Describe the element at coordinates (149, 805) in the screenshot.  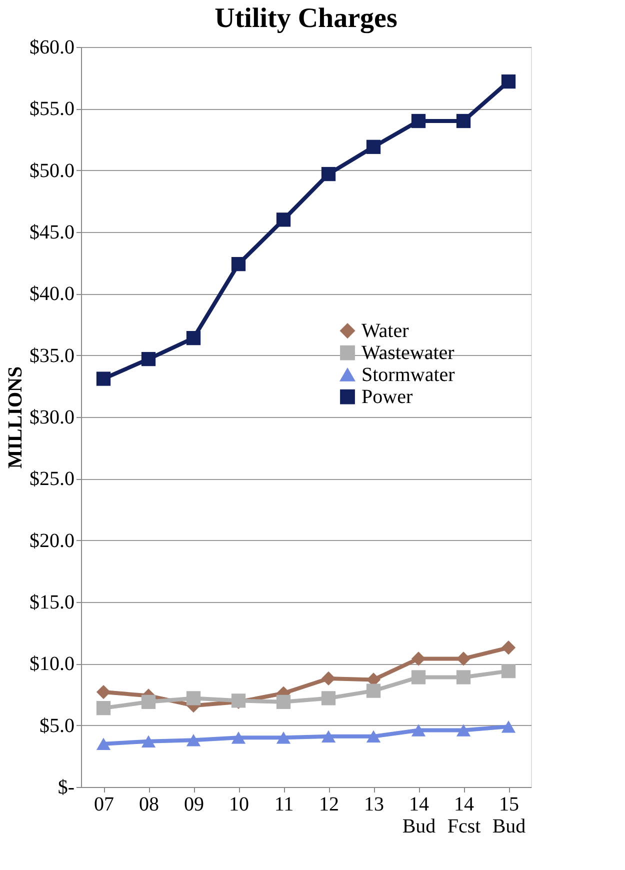
I see `x-tick-label: 08` at that location.